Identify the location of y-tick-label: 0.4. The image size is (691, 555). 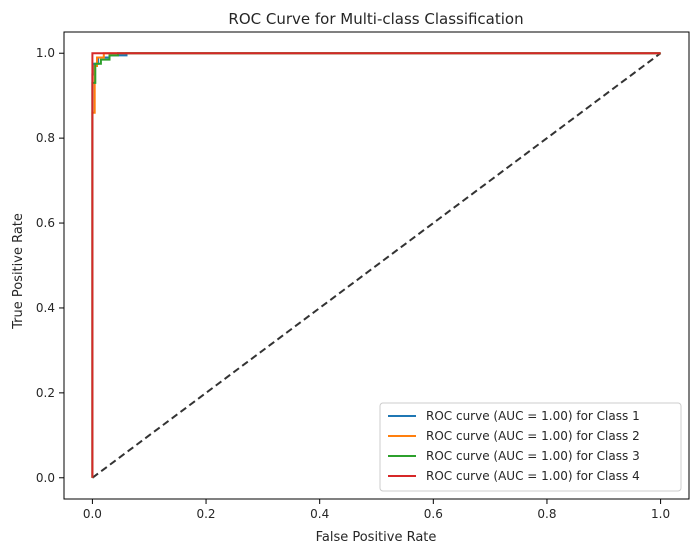
(45, 308).